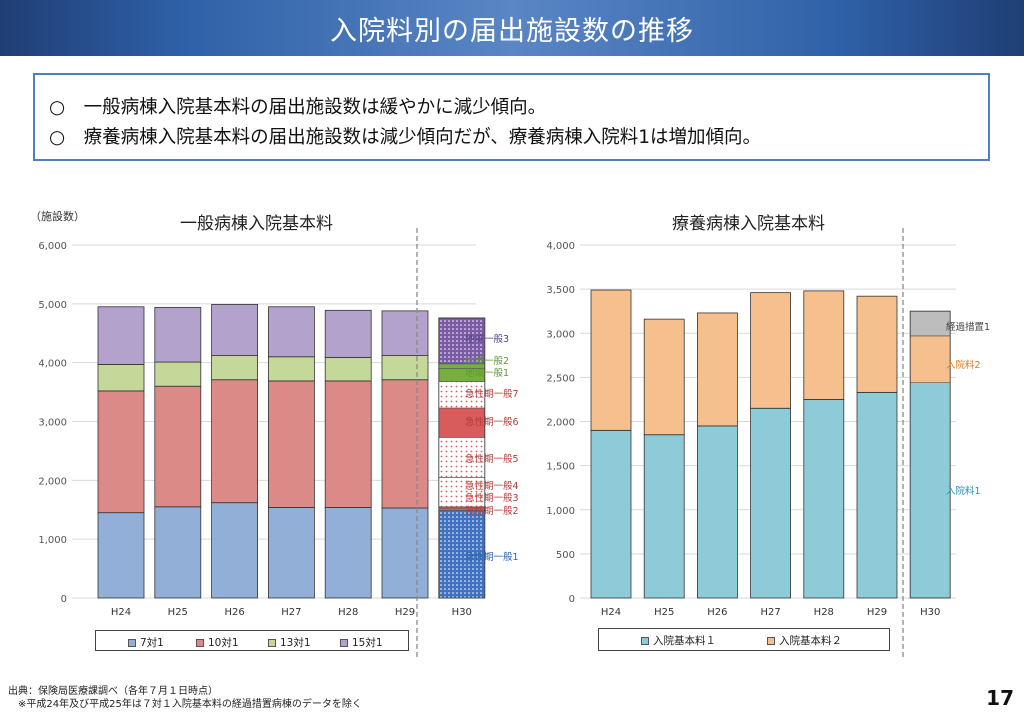  Describe the element at coordinates (405, 137) in the screenshot. I see `summary-line-2: ○ 療養病棟入院基本料の届出施設数は減少傾向だが、療養病棟入院料1は増加傾向。` at that location.